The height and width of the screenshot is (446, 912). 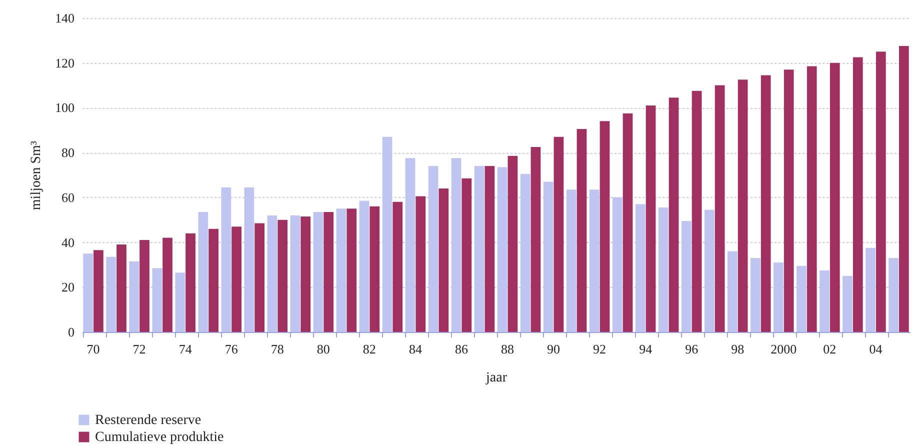 I want to click on y-tick-label: 20, so click(x=68, y=287).